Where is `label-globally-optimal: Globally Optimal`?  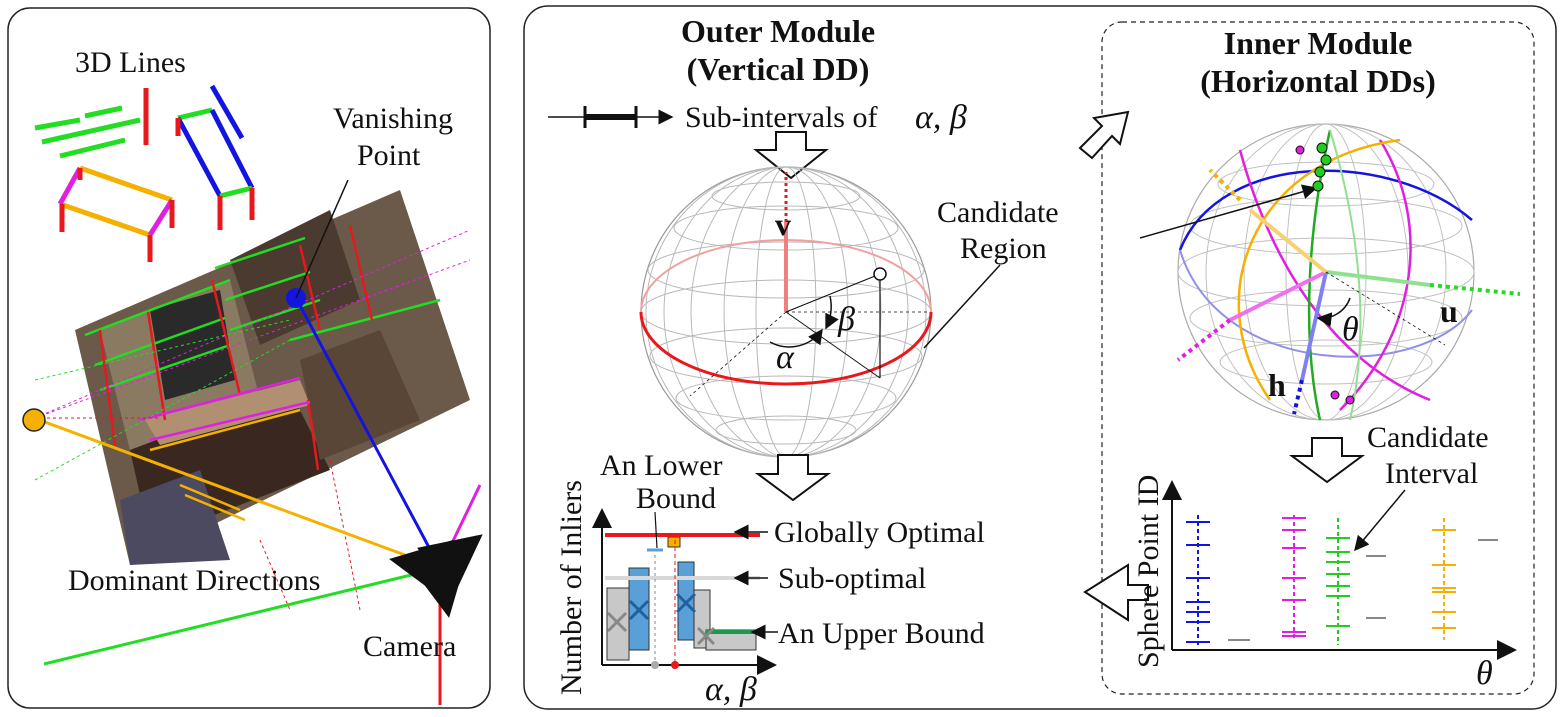 label-globally-optimal: Globally Optimal is located at coordinates (879, 532).